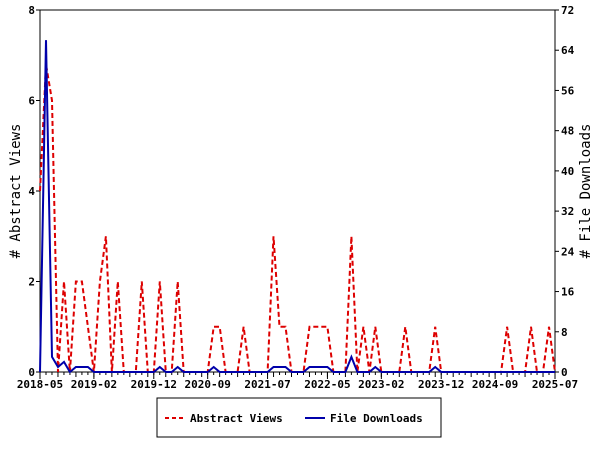 This screenshot has height=450, width=600. I want to click on x-tick-label: 2023-02, so click(381, 384).